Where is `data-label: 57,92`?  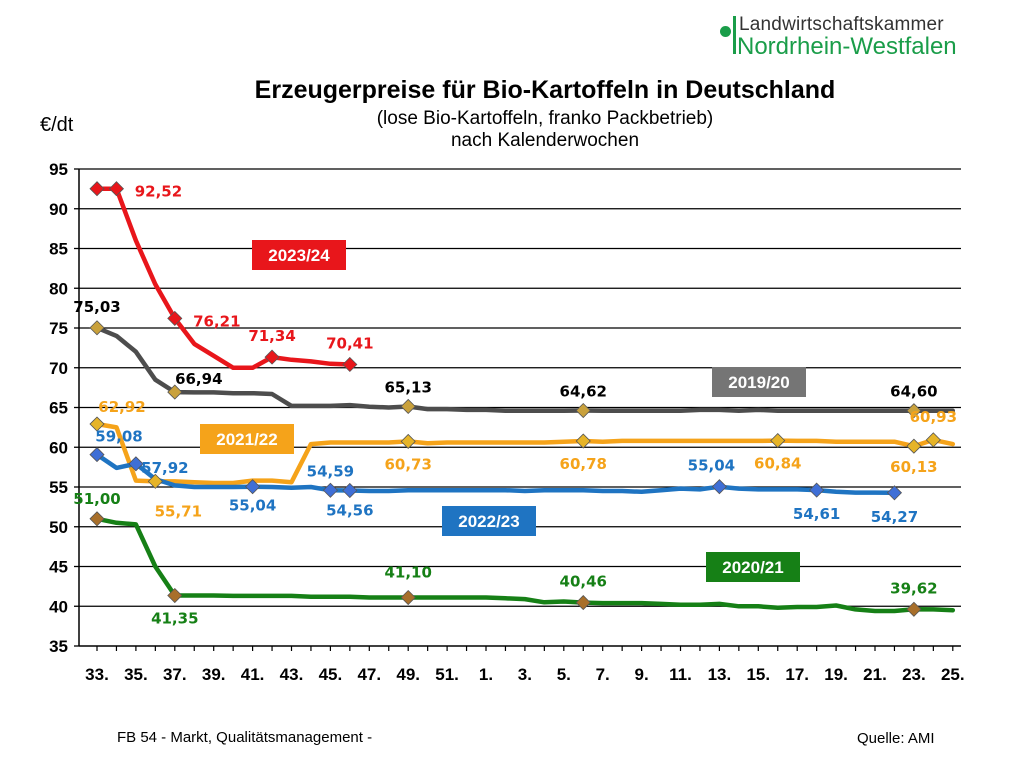 data-label: 57,92 is located at coordinates (164, 468).